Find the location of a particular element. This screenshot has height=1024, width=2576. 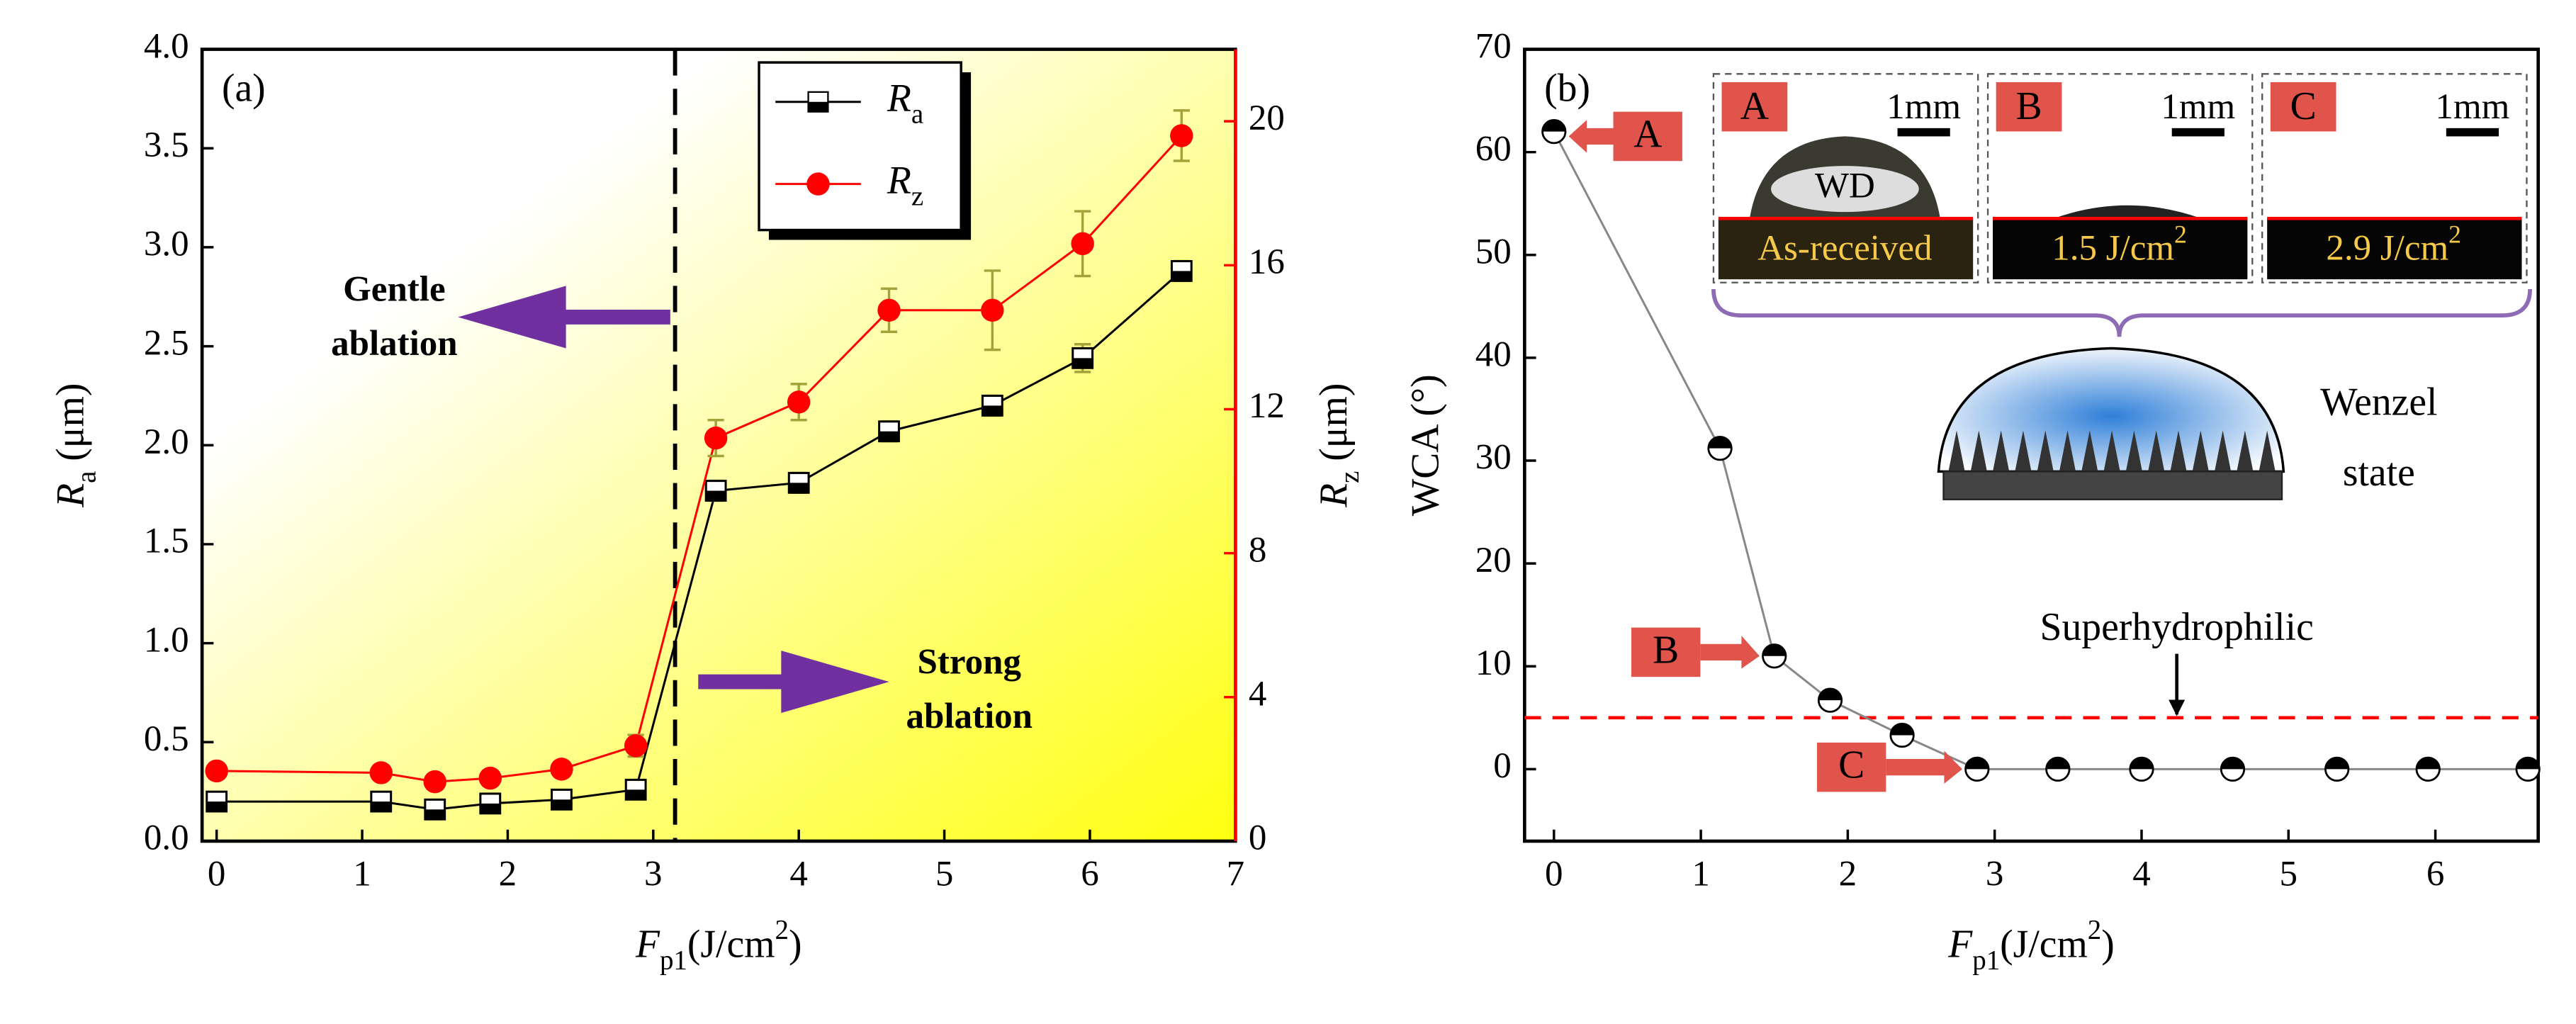

callout-label: C is located at coordinates (1851, 765).